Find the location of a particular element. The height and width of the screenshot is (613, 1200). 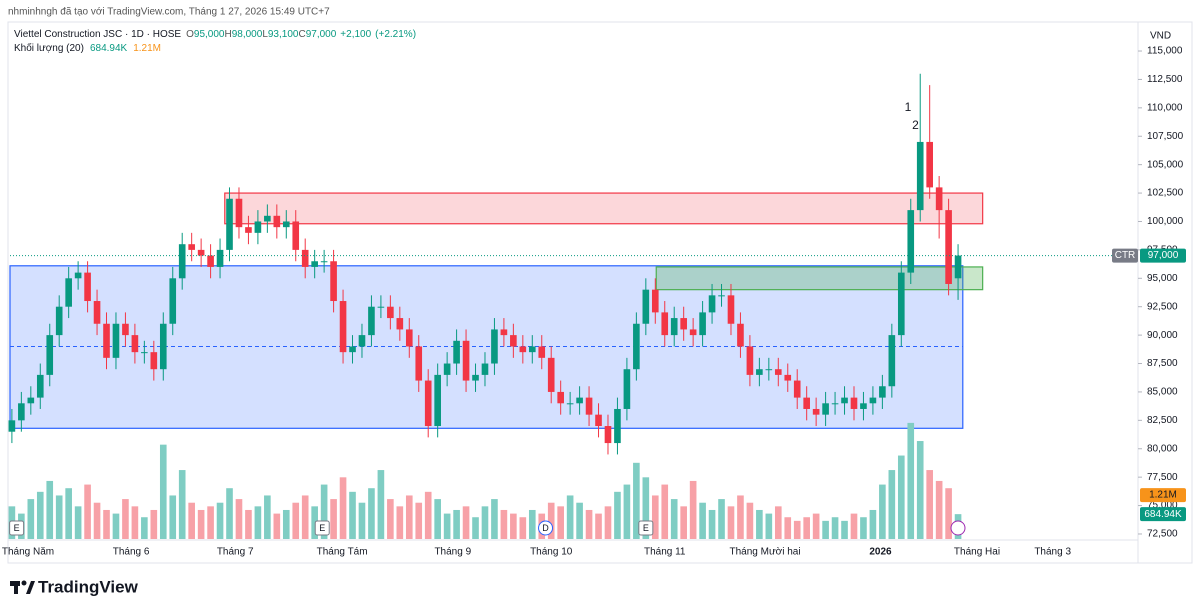

event-label: D is located at coordinates (545, 528).